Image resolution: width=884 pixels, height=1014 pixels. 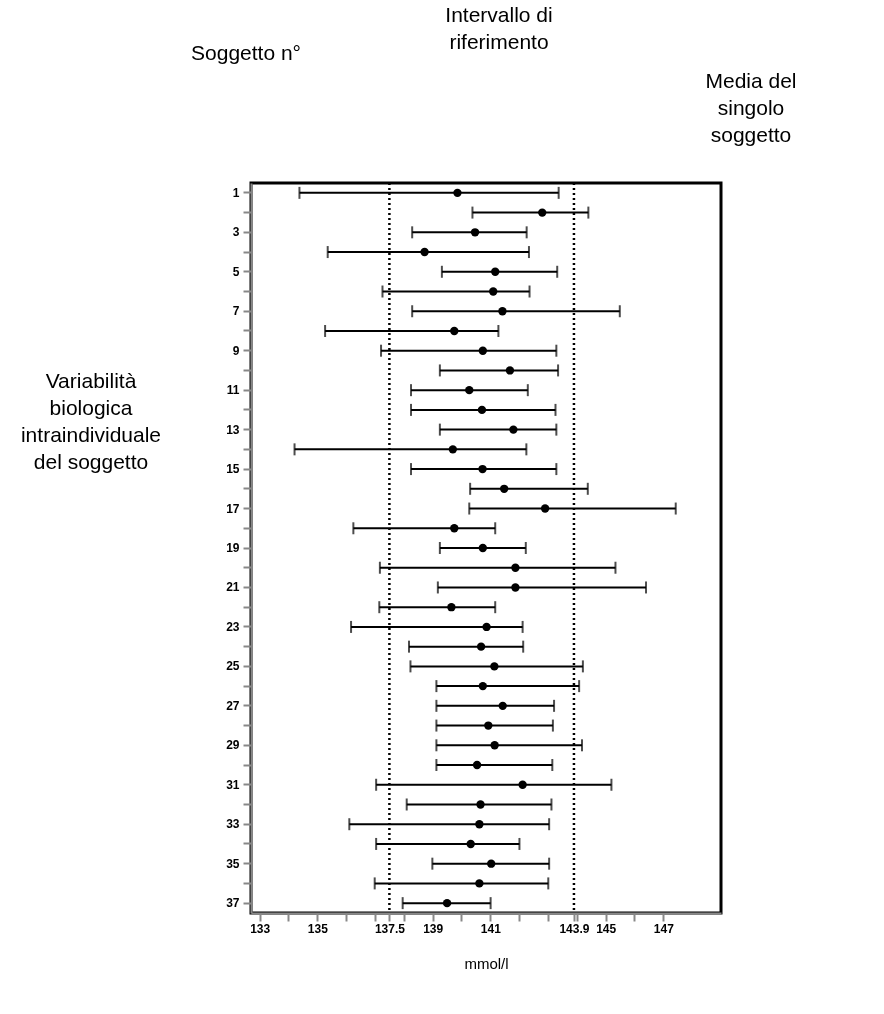 What do you see at coordinates (233, 548) in the screenshot?
I see `y-tick-label: 19` at bounding box center [233, 548].